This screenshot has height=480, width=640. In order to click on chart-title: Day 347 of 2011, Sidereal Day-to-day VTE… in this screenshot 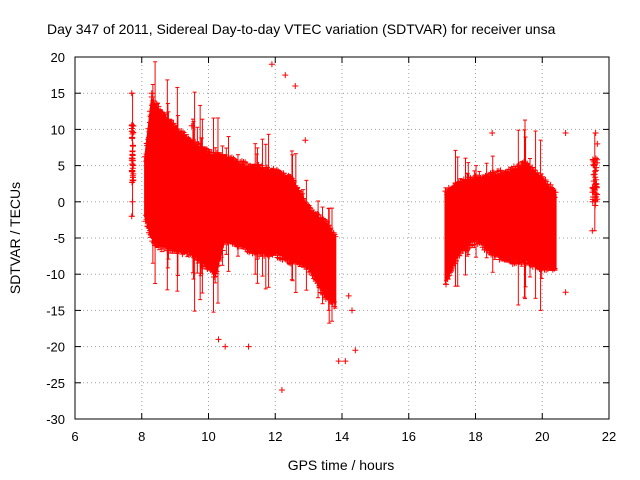, I will do `click(301, 29)`.